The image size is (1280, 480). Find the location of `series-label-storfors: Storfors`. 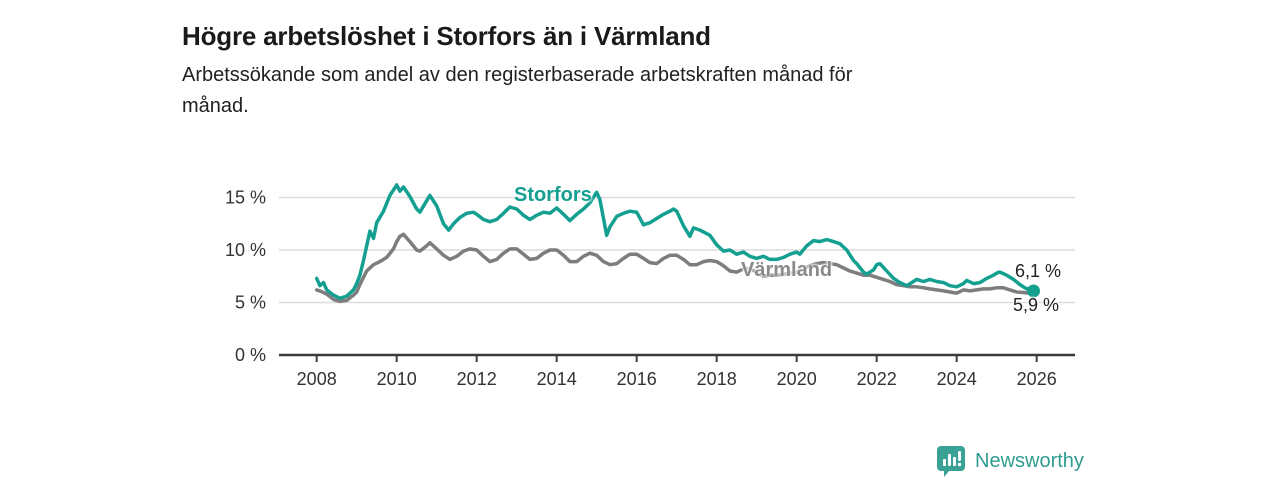

series-label-storfors: Storfors is located at coordinates (553, 195).